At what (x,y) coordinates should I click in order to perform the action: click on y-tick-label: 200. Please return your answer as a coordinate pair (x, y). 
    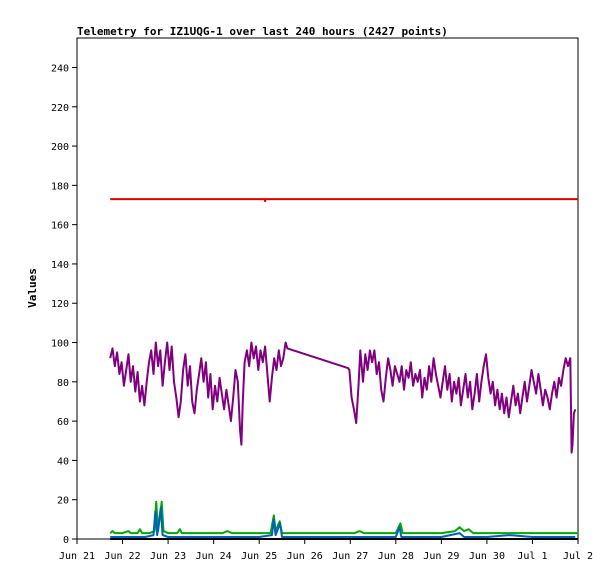
    Looking at the image, I should click on (60, 147).